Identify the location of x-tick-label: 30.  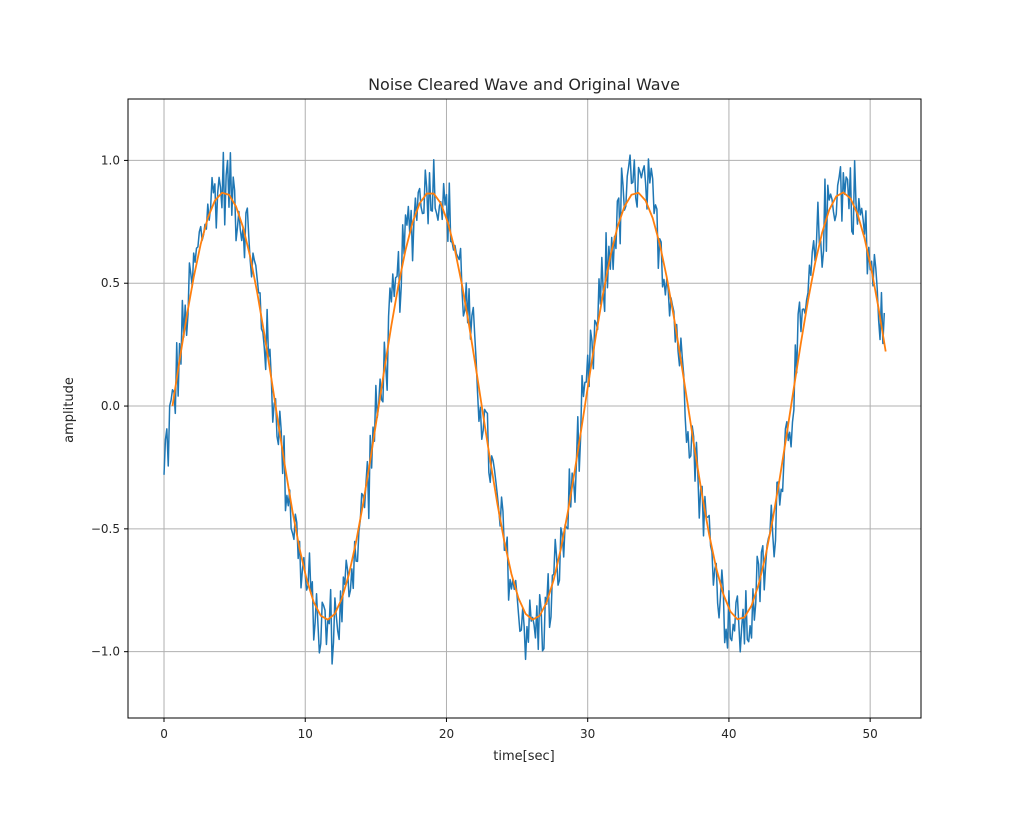
(587, 734).